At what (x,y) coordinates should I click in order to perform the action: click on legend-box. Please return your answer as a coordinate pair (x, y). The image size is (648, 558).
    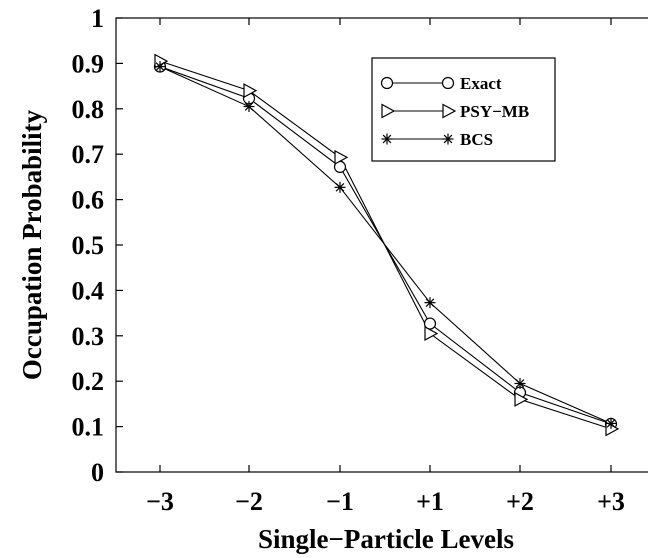
    Looking at the image, I should click on (463, 109).